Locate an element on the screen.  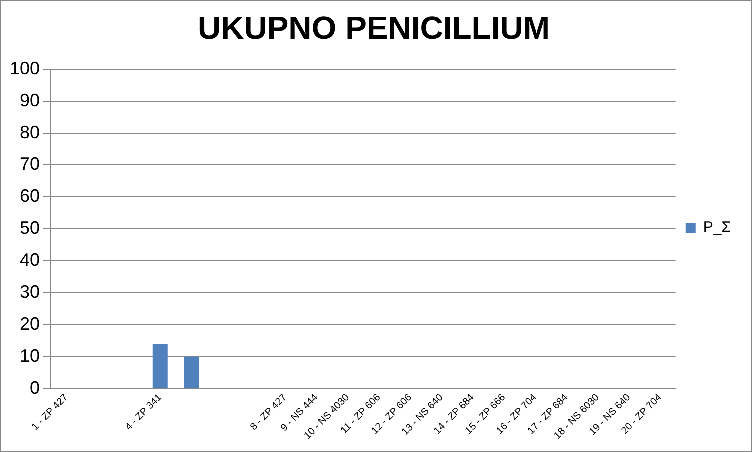
y-tick-label: 30 is located at coordinates (30, 292).